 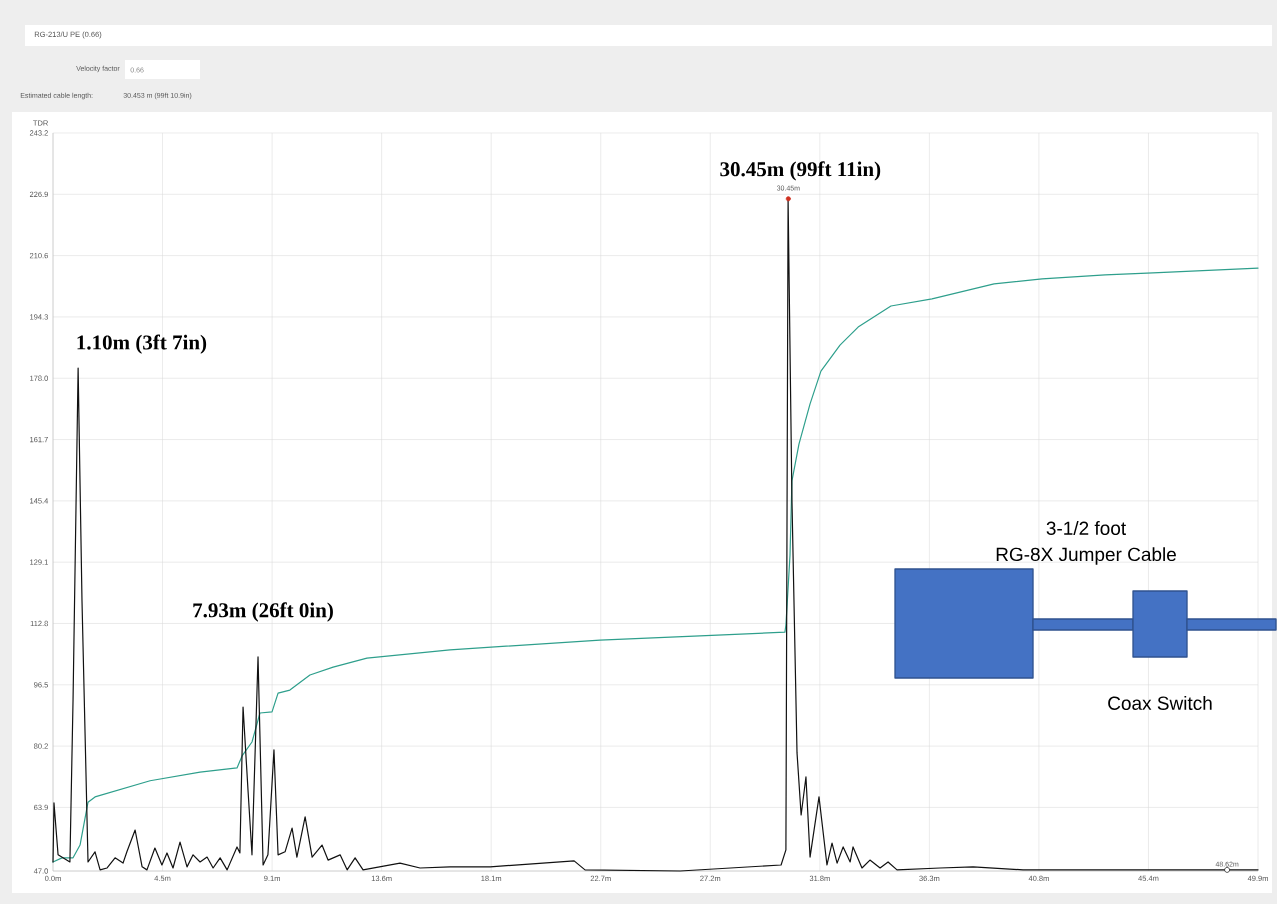 I want to click on annotation: 1.10m (3ft 7in), so click(x=142, y=344).